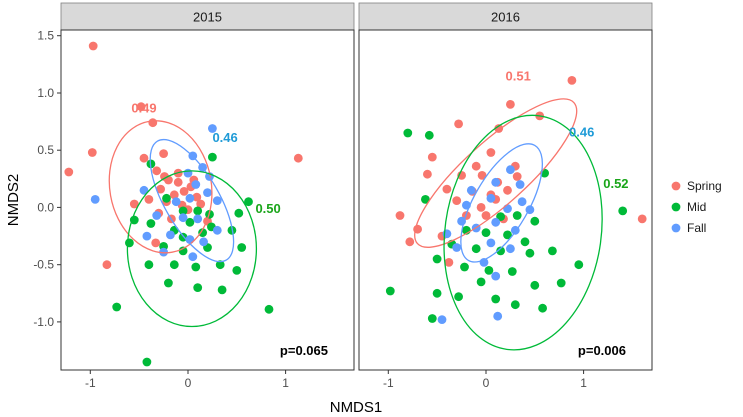  I want to click on y-tick-label-2: 0.0, so click(45, 207).